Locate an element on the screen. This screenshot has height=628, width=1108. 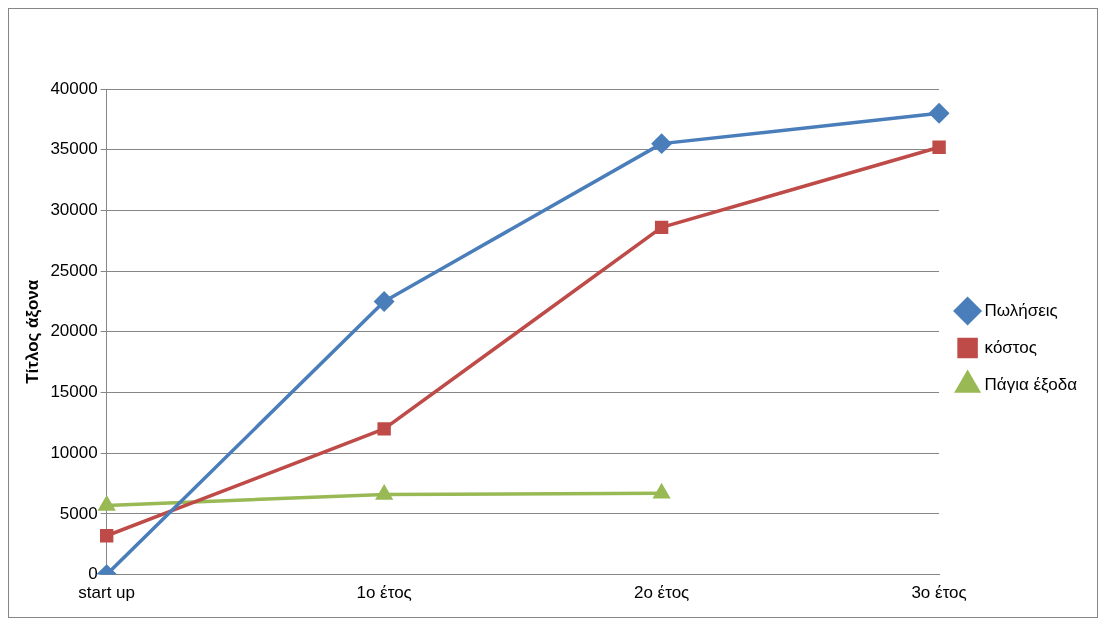
legend-label: κόστος is located at coordinates (1010, 347).